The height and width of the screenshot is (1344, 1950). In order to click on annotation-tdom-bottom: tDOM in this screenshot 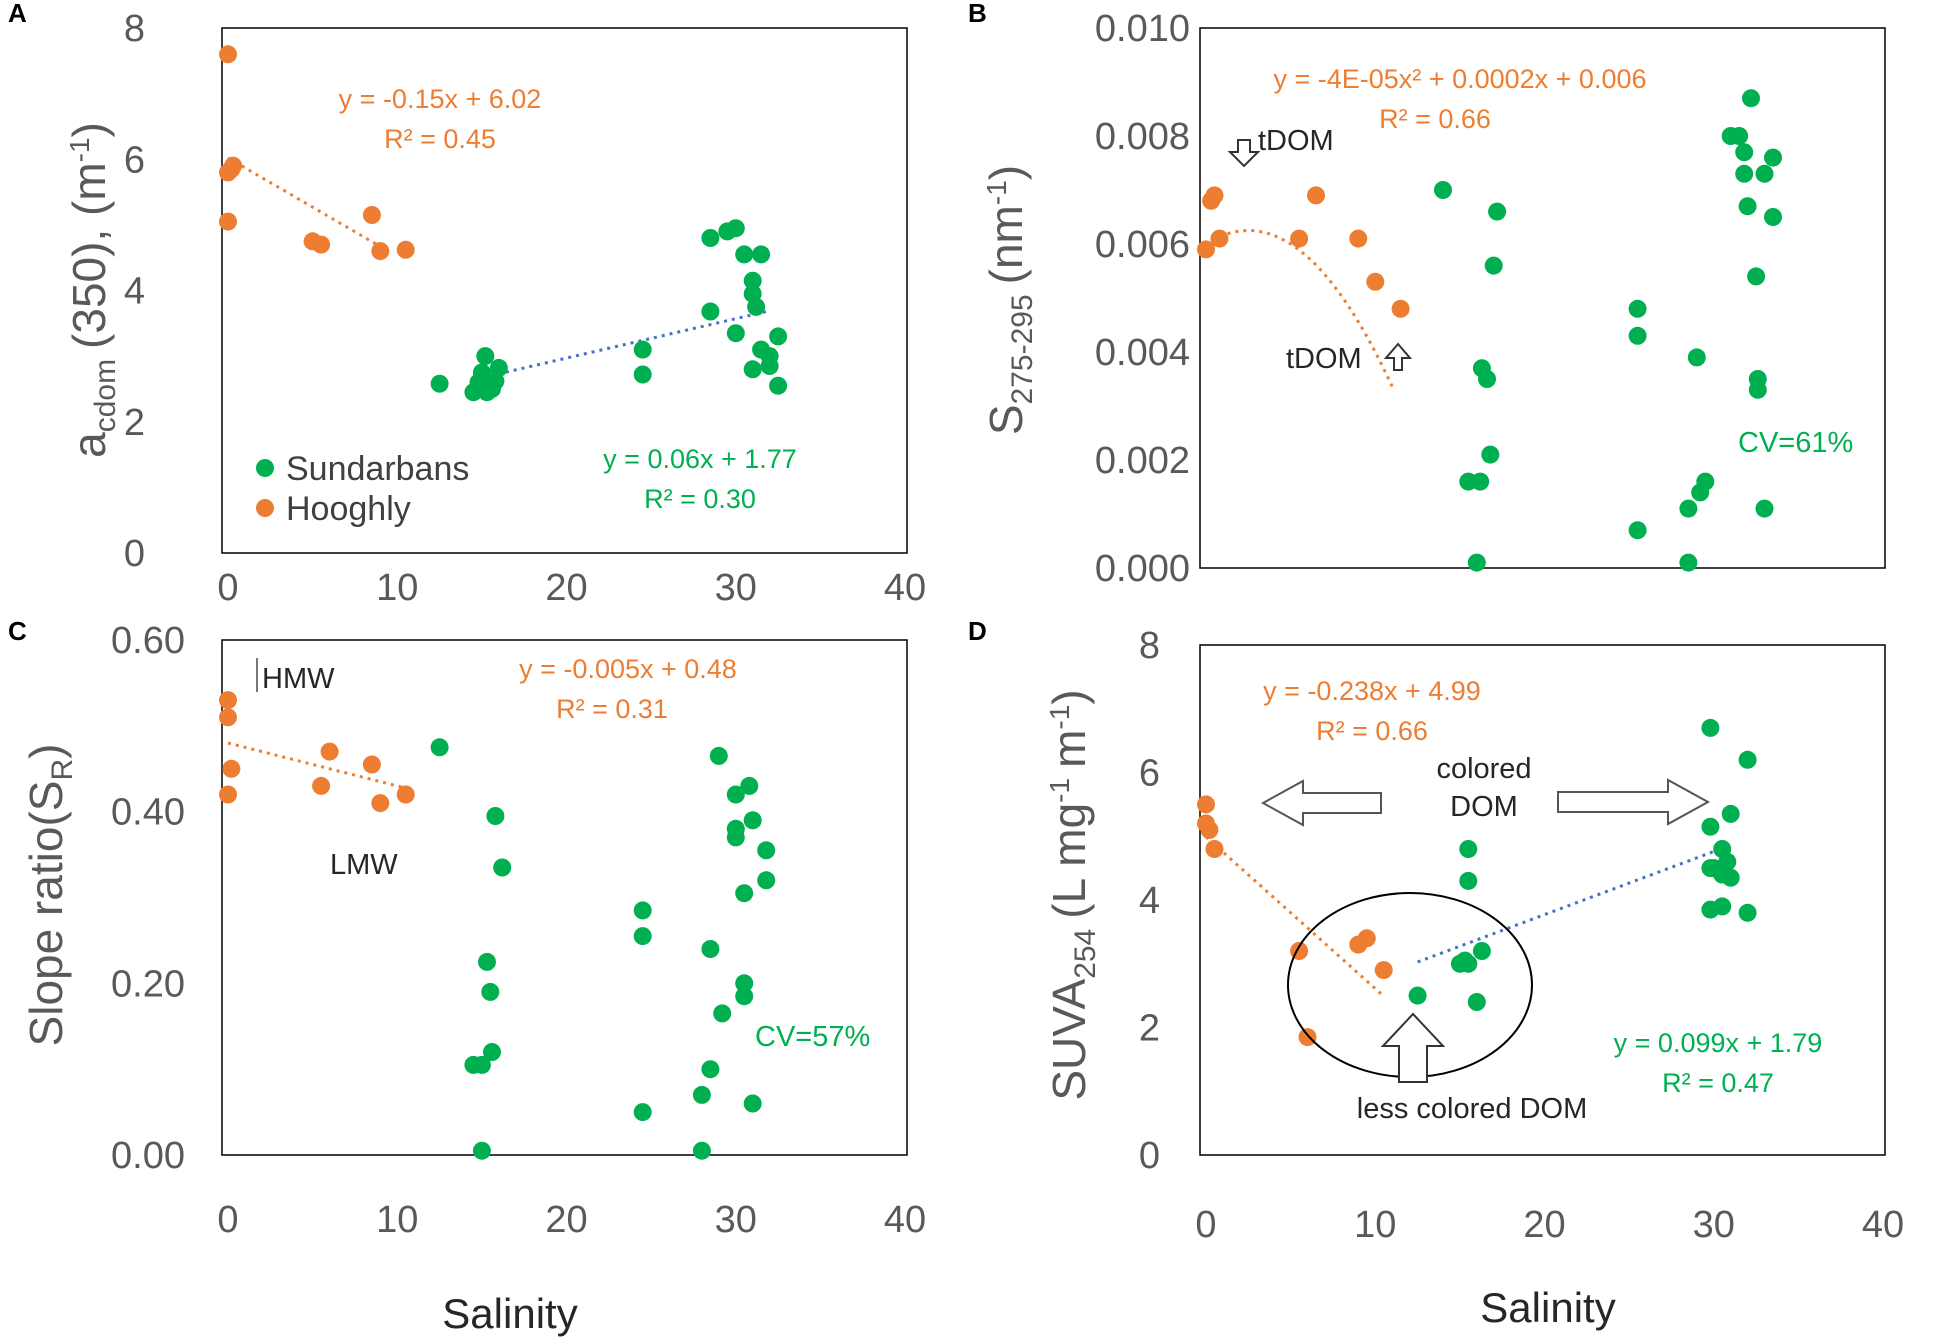, I will do `click(1349, 358)`.